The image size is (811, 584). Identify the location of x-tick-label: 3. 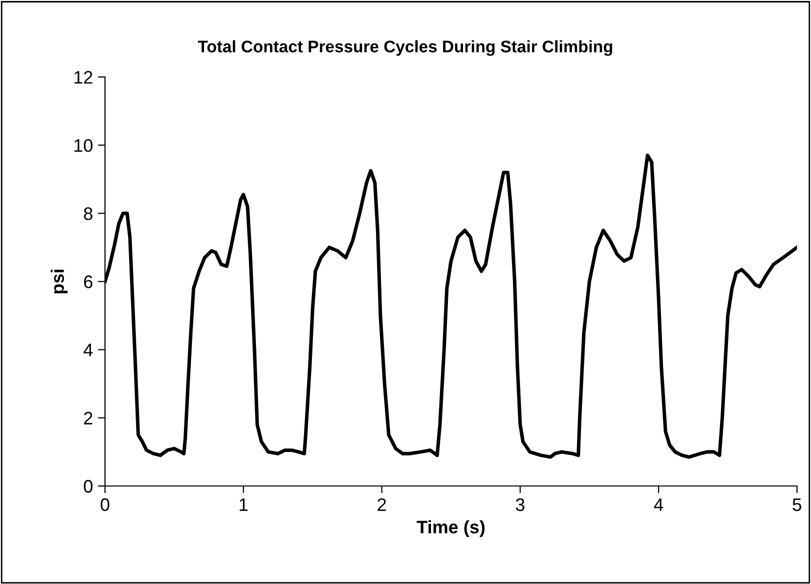
(520, 505).